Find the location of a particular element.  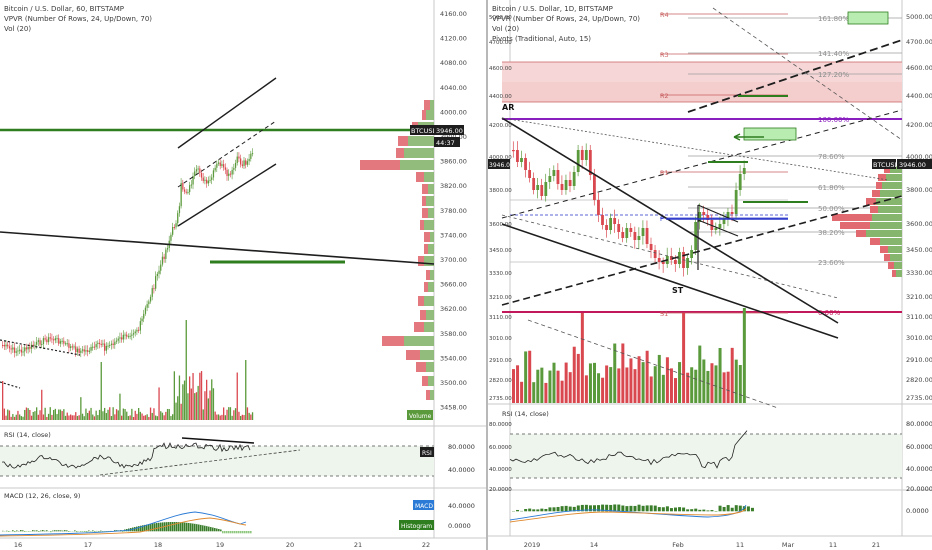

falling-channel-top is located at coordinates (670, 220).